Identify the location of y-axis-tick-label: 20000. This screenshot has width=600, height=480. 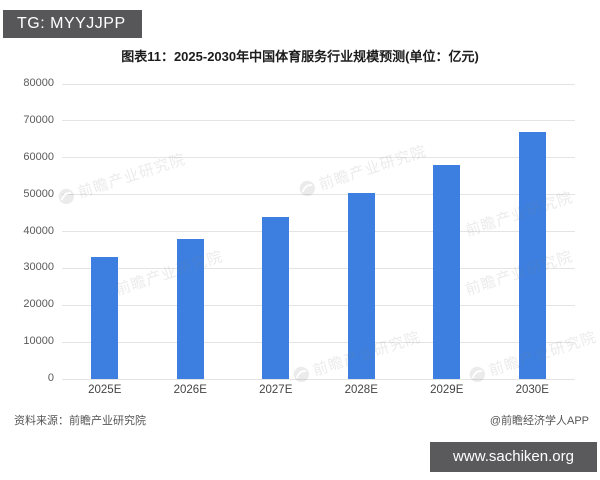
(38, 304).